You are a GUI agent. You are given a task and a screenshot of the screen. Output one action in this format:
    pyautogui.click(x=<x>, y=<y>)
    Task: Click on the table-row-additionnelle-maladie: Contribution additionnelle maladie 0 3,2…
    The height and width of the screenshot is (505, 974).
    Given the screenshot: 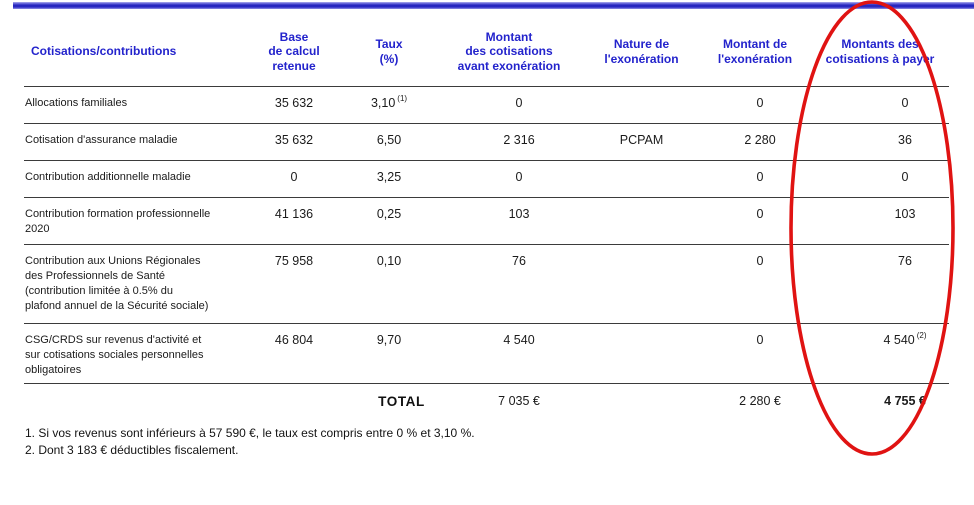 What is the action you would take?
    pyautogui.click(x=486, y=179)
    